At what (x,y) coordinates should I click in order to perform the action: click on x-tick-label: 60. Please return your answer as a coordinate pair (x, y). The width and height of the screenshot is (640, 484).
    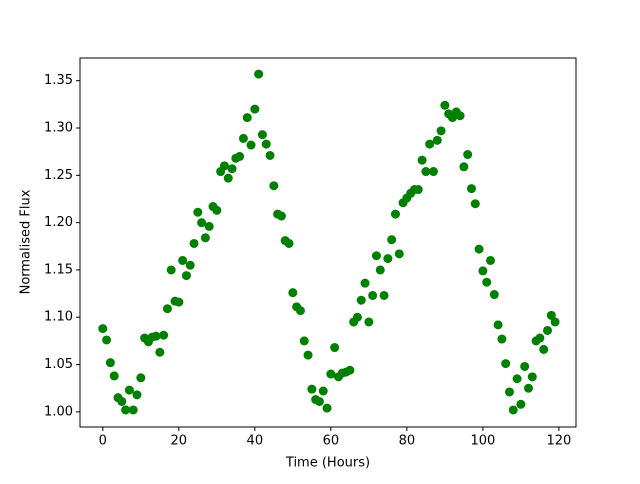
    Looking at the image, I should click on (331, 441).